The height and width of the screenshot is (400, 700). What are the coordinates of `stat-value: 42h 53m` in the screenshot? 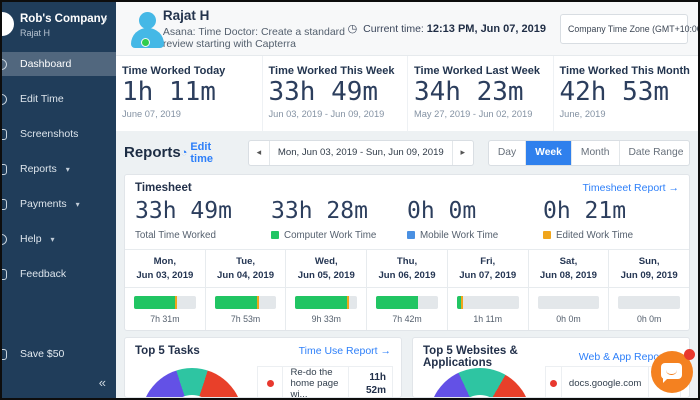 It's located at (614, 92).